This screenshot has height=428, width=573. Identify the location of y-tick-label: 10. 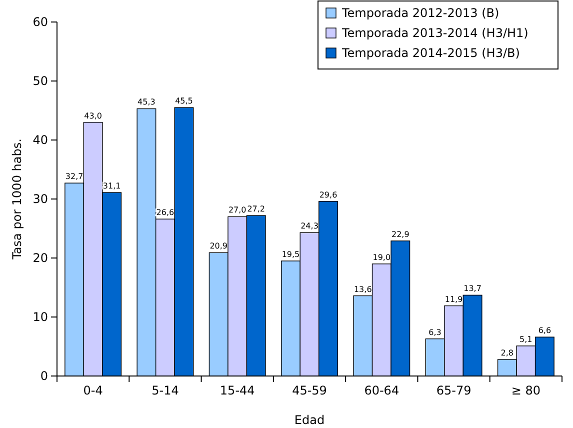
(40, 317).